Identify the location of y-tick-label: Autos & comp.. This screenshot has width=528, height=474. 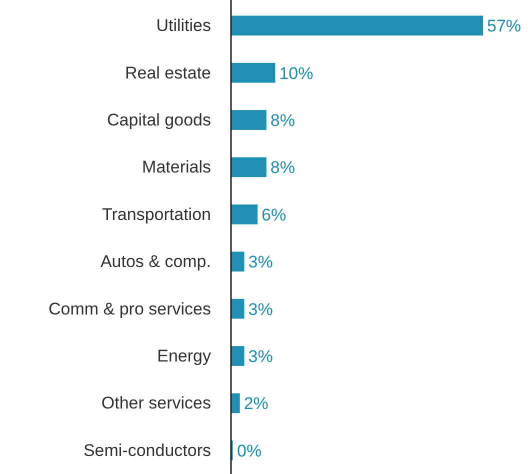
(155, 262).